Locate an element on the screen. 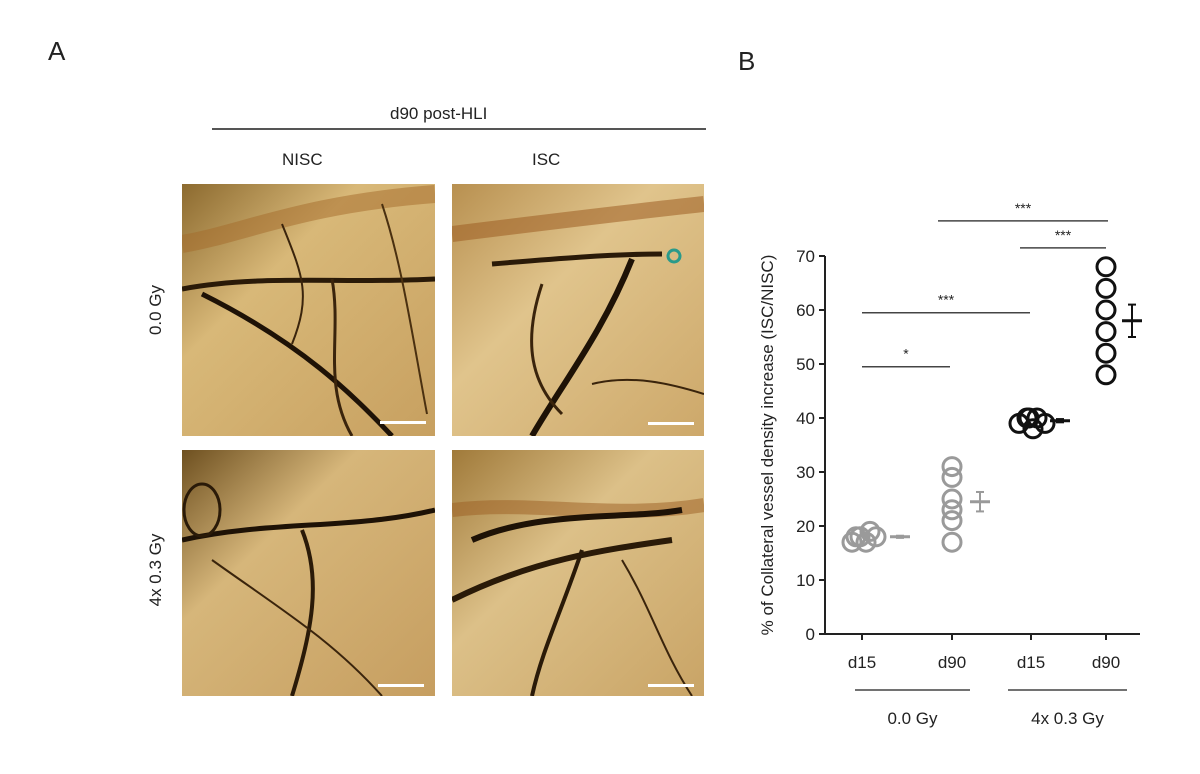 The width and height of the screenshot is (1200, 774). column-label-nisc: NISC is located at coordinates (302, 159).